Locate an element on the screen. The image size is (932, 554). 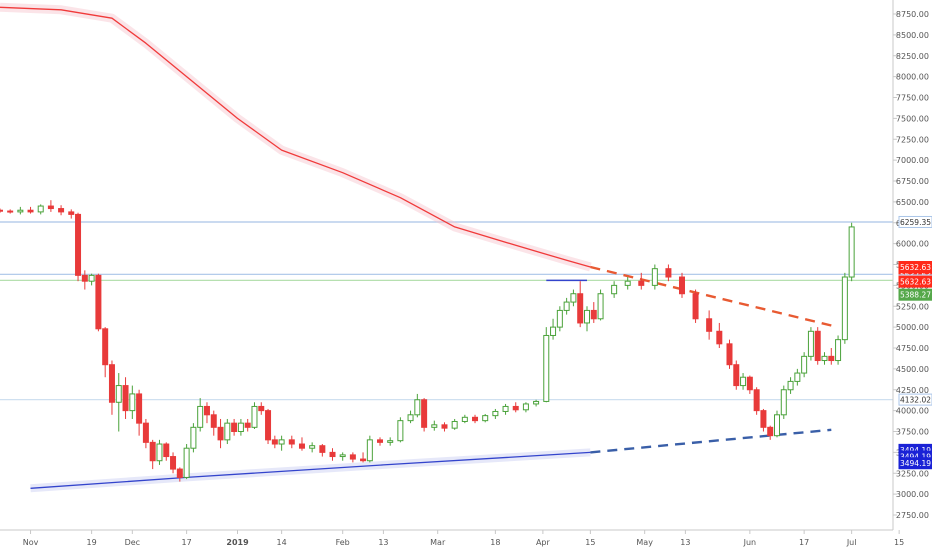
y-tick-label: 7000.00 is located at coordinates (912, 160).